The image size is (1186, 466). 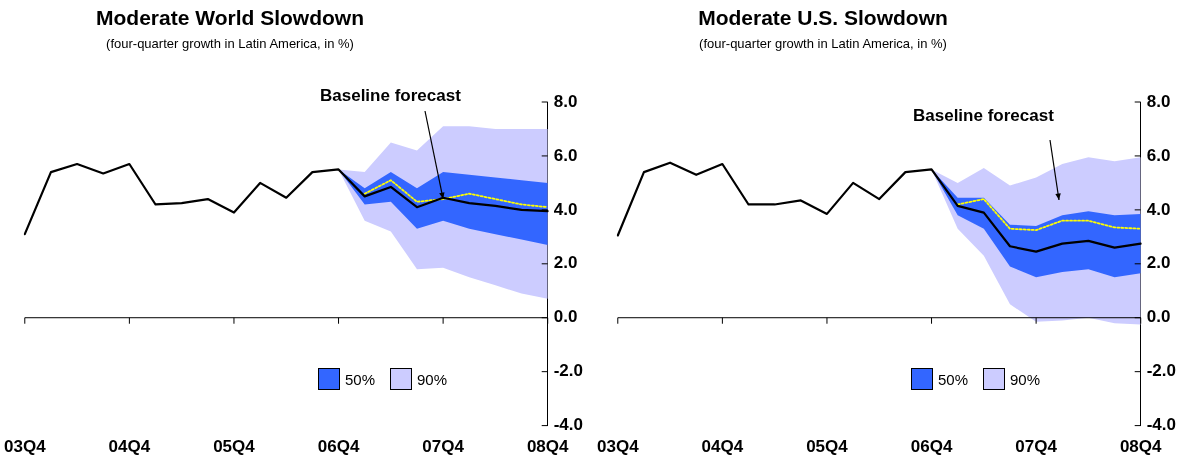 I want to click on chart-title: Moderate U.S. Slowdown, so click(x=823, y=18).